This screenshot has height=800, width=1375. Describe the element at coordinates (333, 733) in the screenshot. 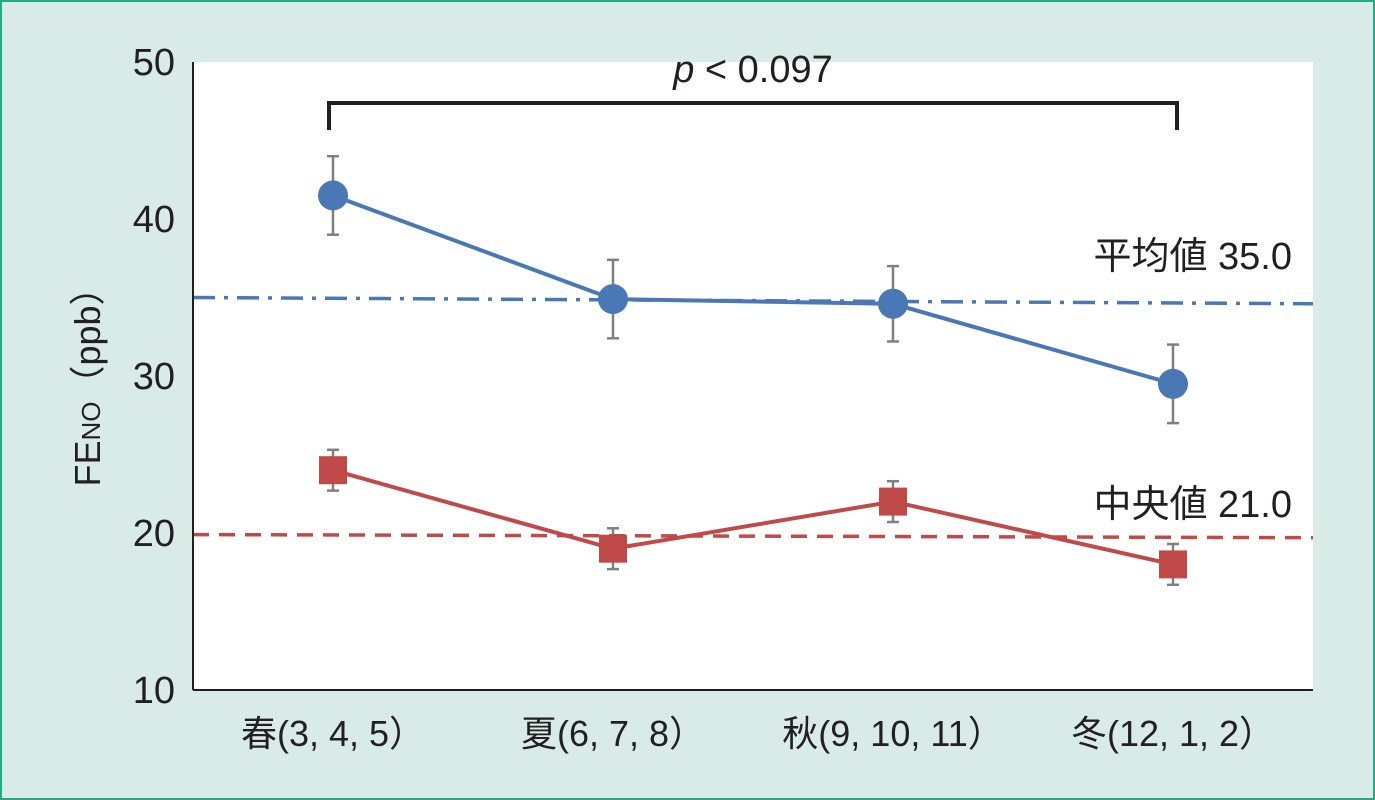

I see `x-tick-label: 春(3, 4, 5）` at that location.